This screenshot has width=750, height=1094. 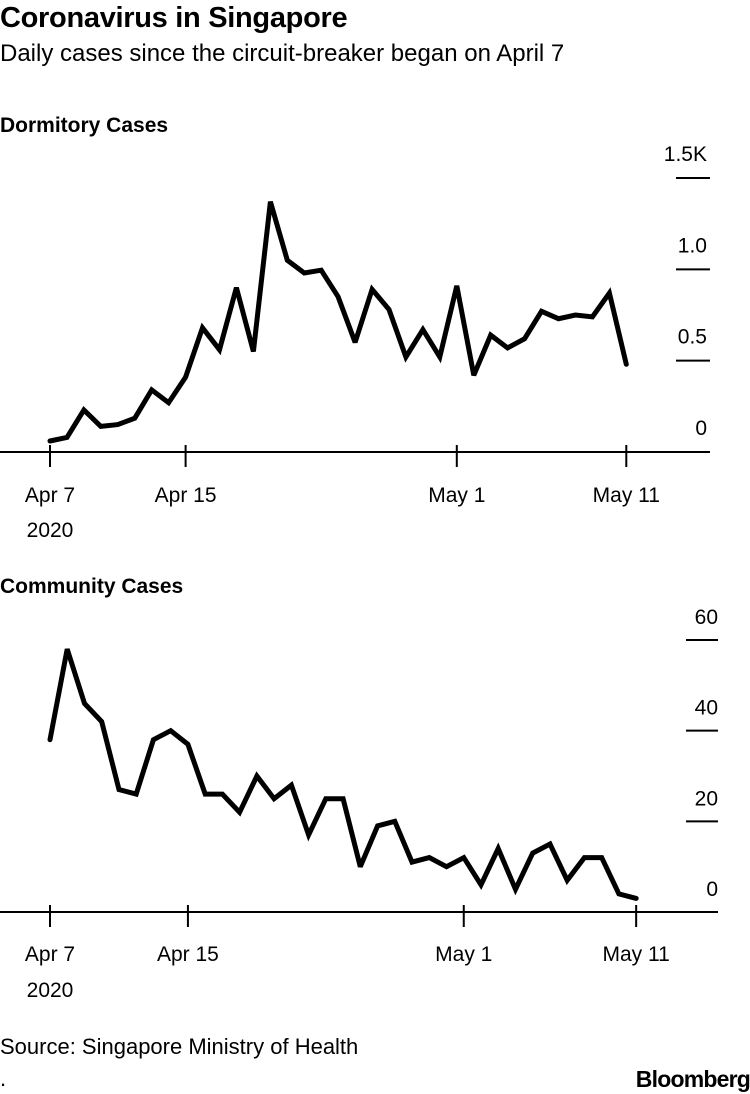 What do you see at coordinates (3, 1078) in the screenshot?
I see `footnote-mark: .` at bounding box center [3, 1078].